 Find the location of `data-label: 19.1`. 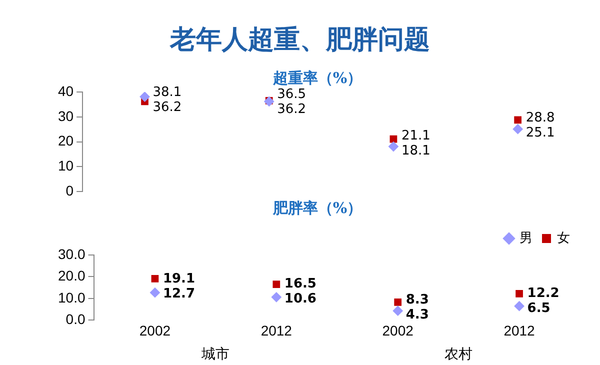

data-label: 19.1 is located at coordinates (179, 279).